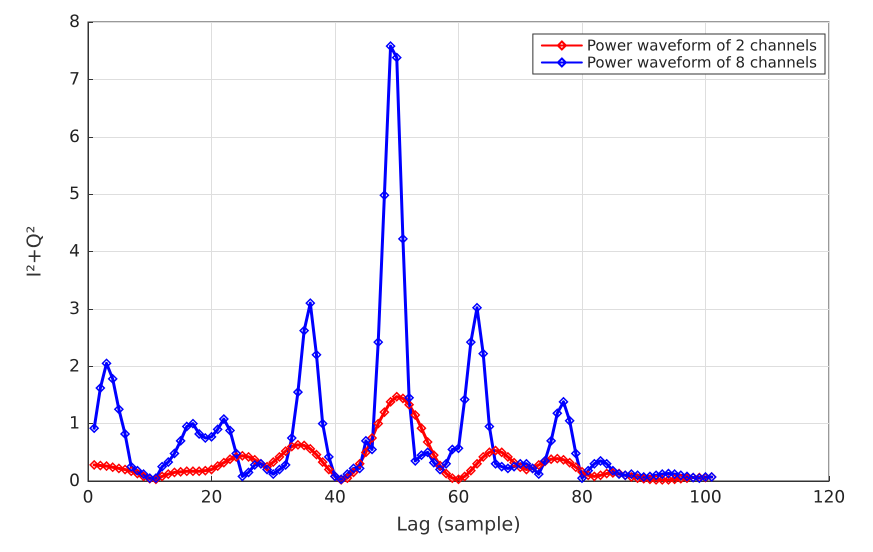 This screenshot has width=873, height=552. What do you see at coordinates (74, 22) in the screenshot?
I see `y-tick-label: 8` at bounding box center [74, 22].